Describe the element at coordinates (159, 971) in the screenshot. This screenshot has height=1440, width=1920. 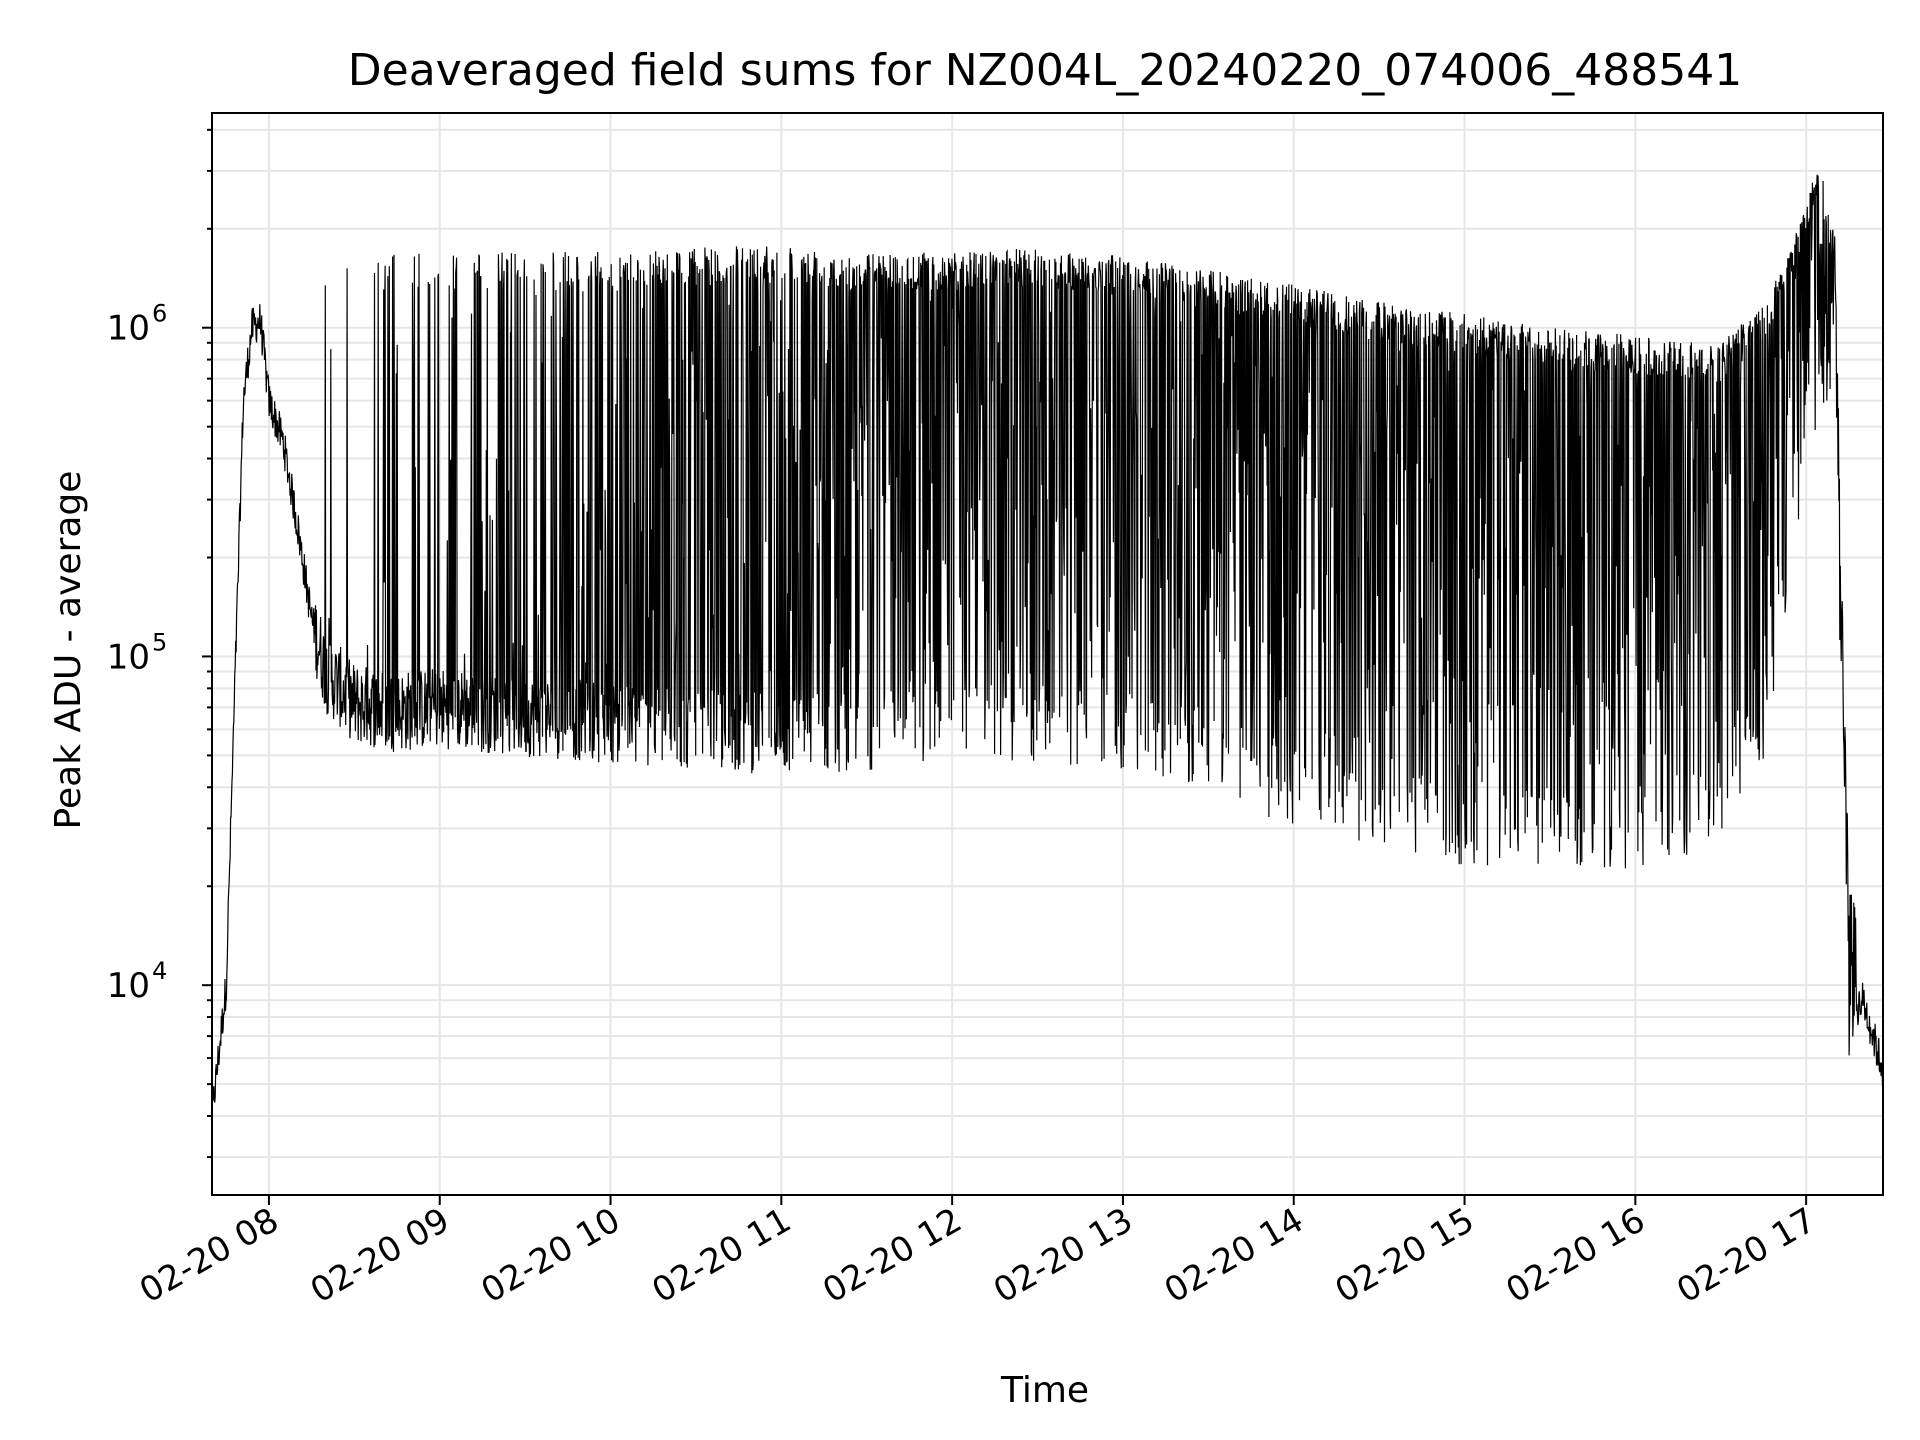
I see `y-tick-label-exponent: 4` at that location.